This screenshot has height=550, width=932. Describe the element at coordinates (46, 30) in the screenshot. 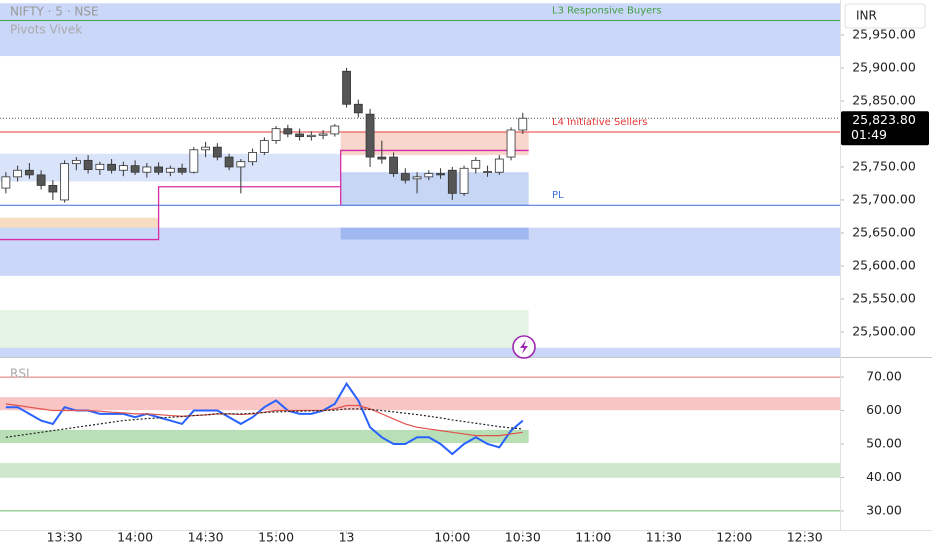

I see `indicator-name: Pivots Vivek` at that location.